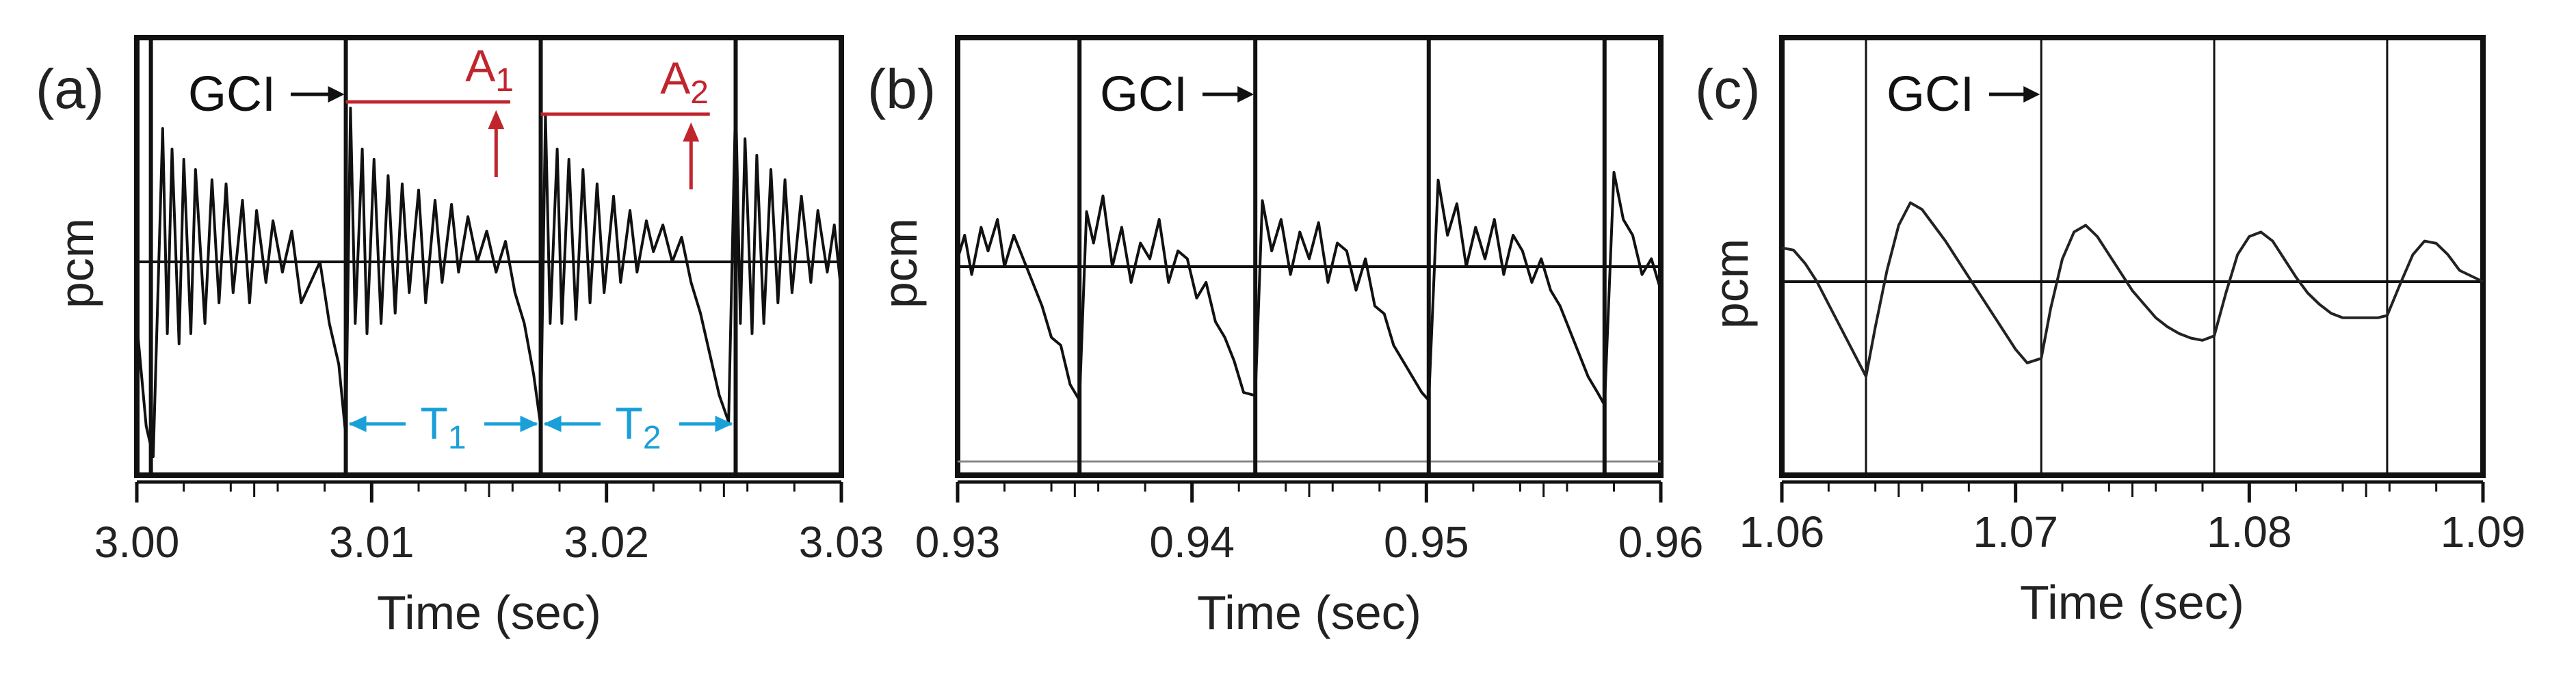 The height and width of the screenshot is (683, 2576). I want to click on amplitude-annotation-a1: A1, so click(429, 108).